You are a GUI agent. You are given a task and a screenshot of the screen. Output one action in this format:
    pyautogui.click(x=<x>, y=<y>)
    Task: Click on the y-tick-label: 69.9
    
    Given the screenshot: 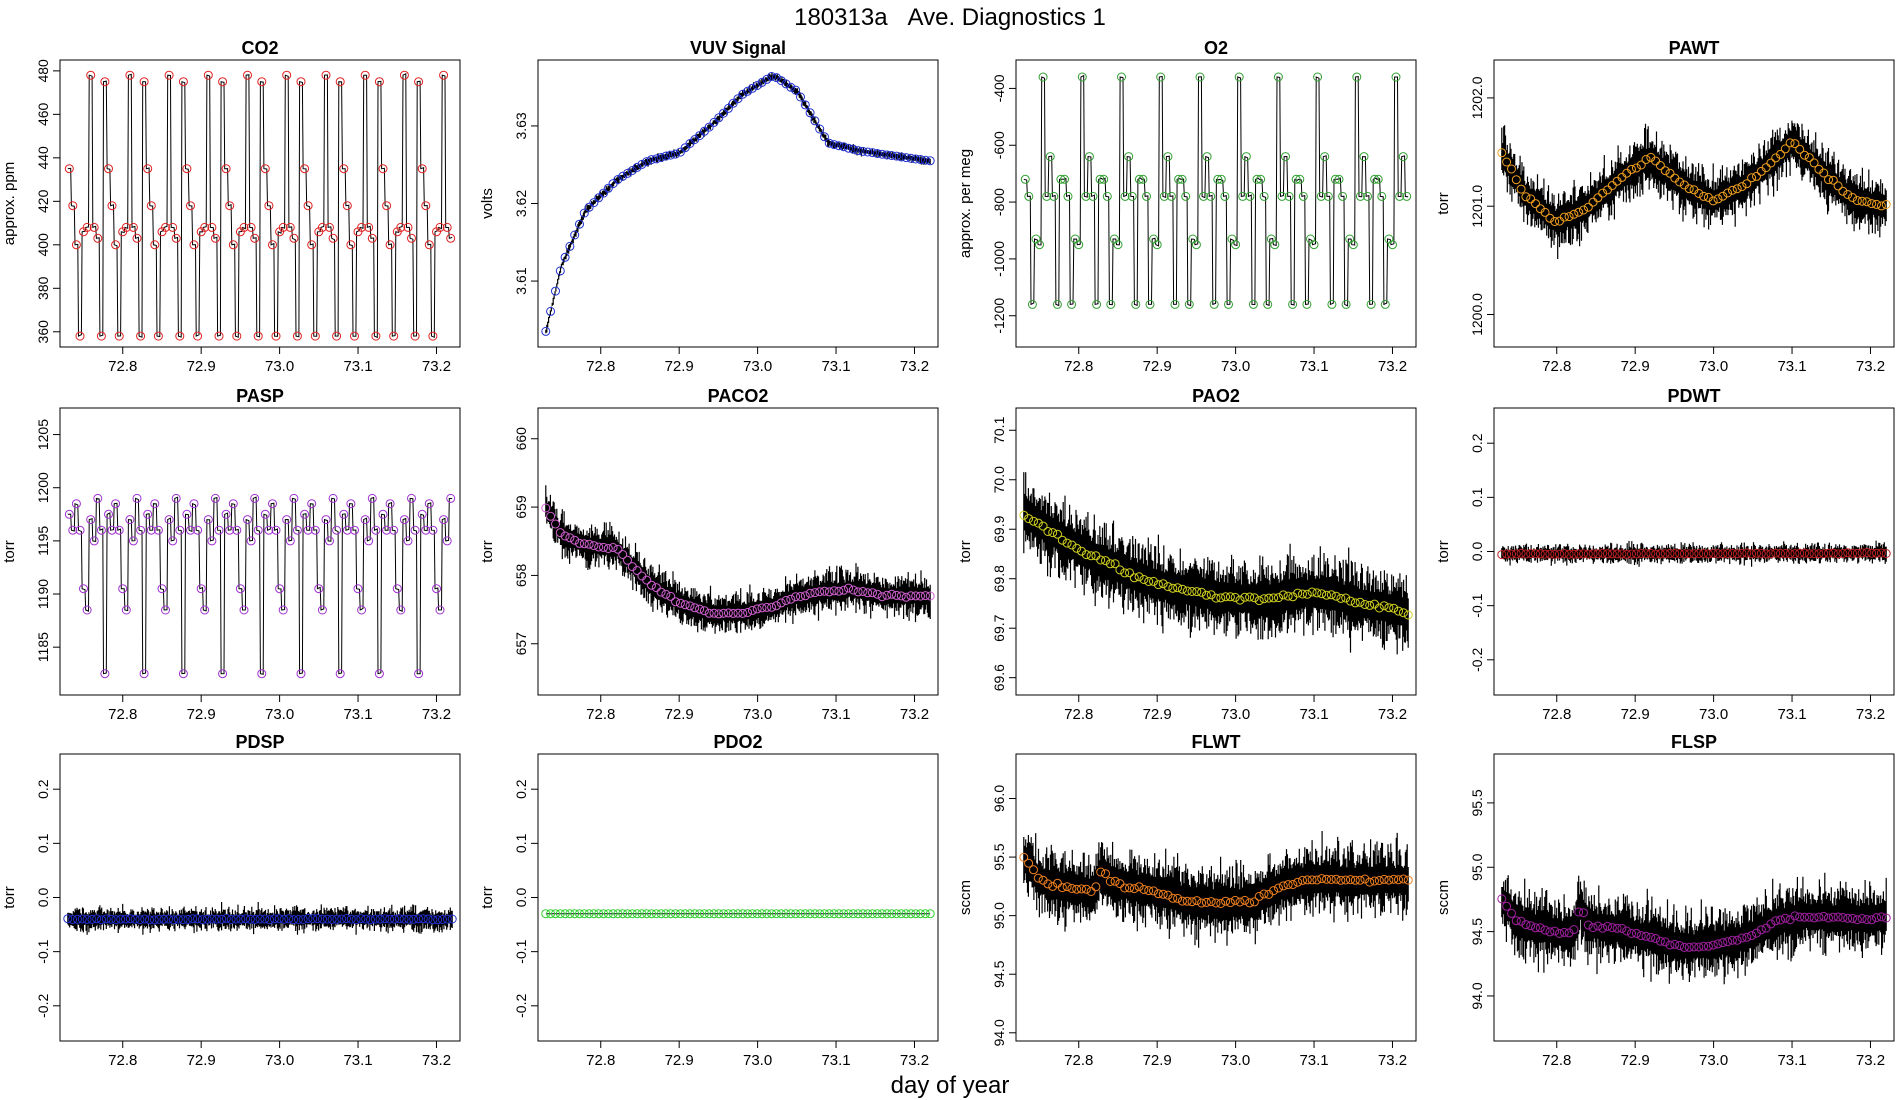 What is the action you would take?
    pyautogui.click(x=999, y=528)
    